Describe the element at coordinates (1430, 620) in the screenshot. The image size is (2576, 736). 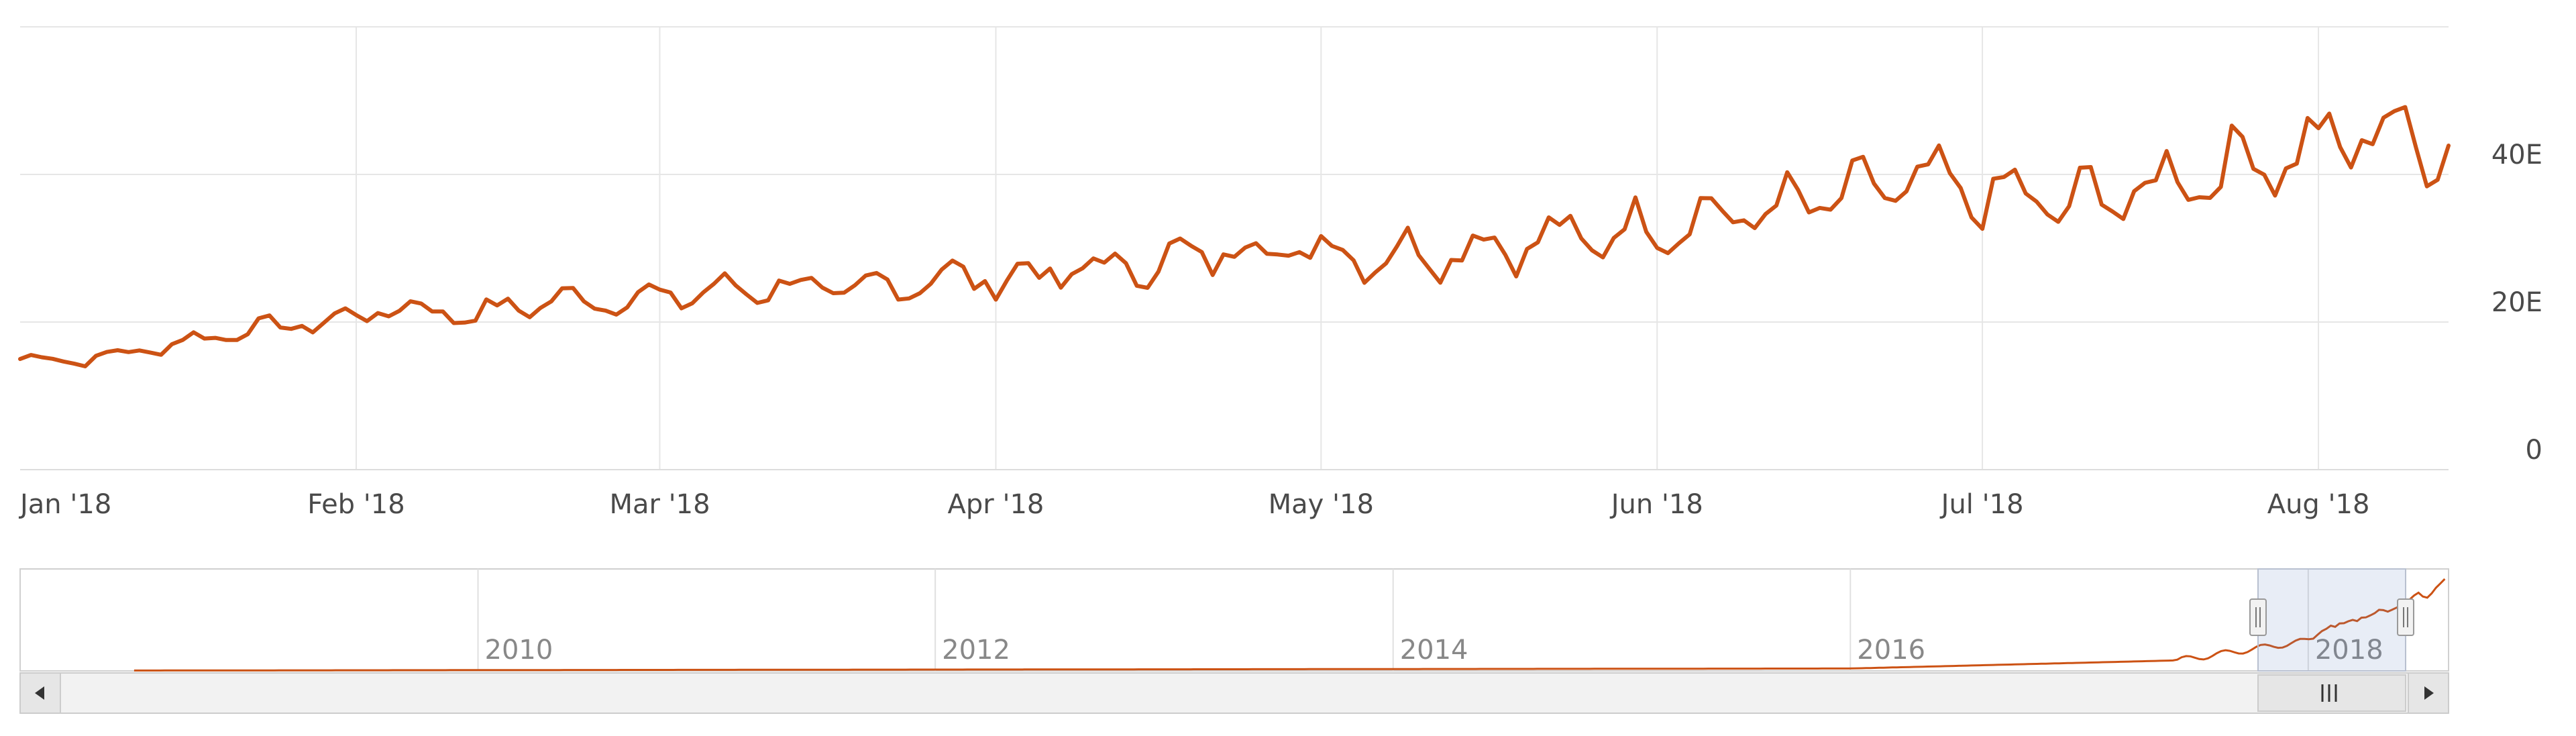
I see `navigator-labels: 2010 2012 2014 2016 2018` at that location.